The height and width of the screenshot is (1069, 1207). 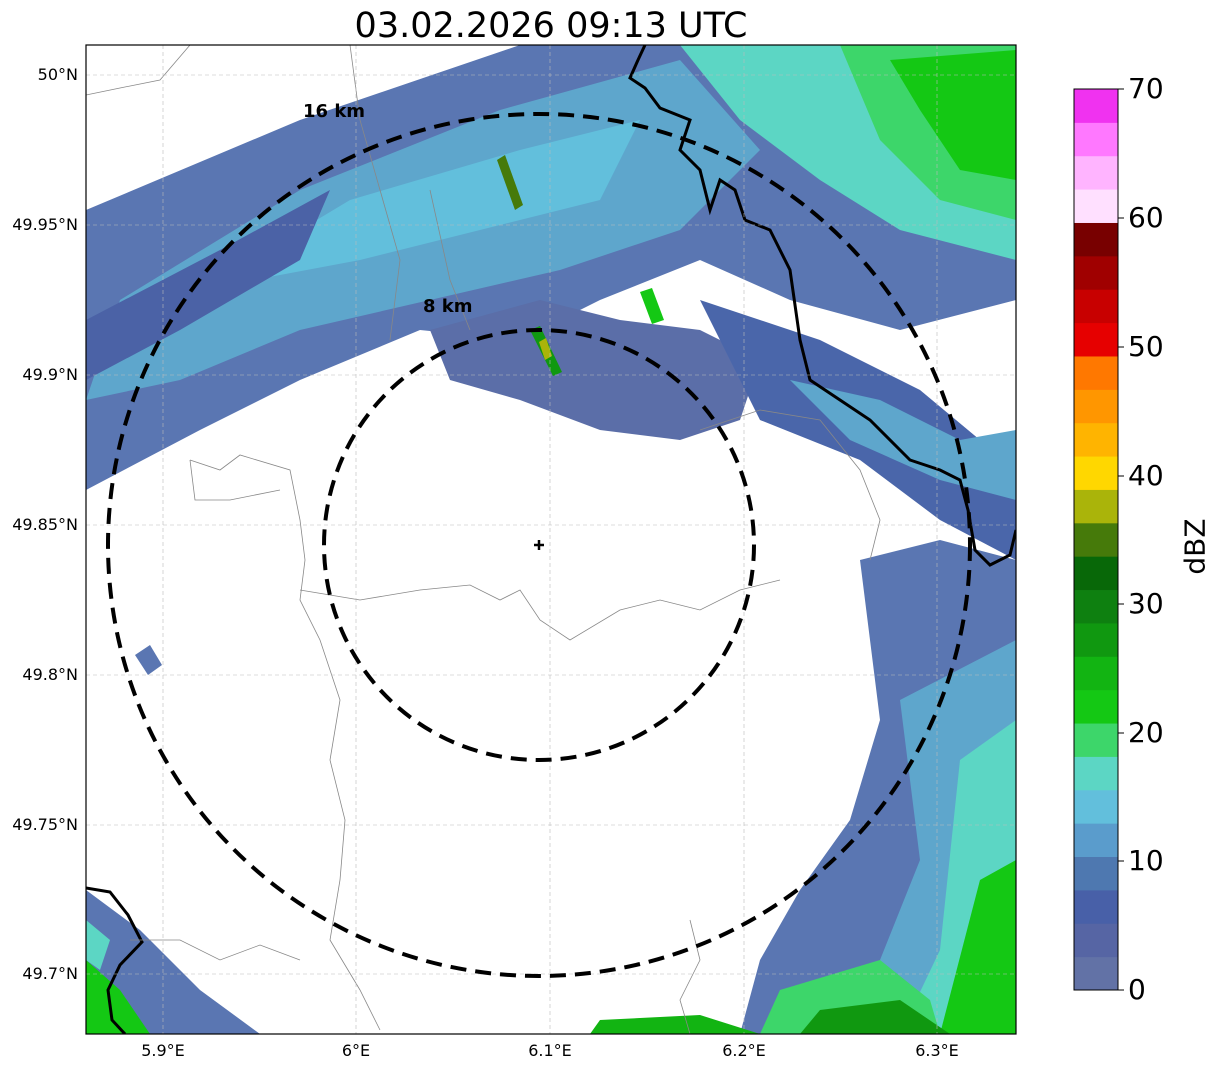 I want to click on radar-site-marker, so click(x=539, y=545).